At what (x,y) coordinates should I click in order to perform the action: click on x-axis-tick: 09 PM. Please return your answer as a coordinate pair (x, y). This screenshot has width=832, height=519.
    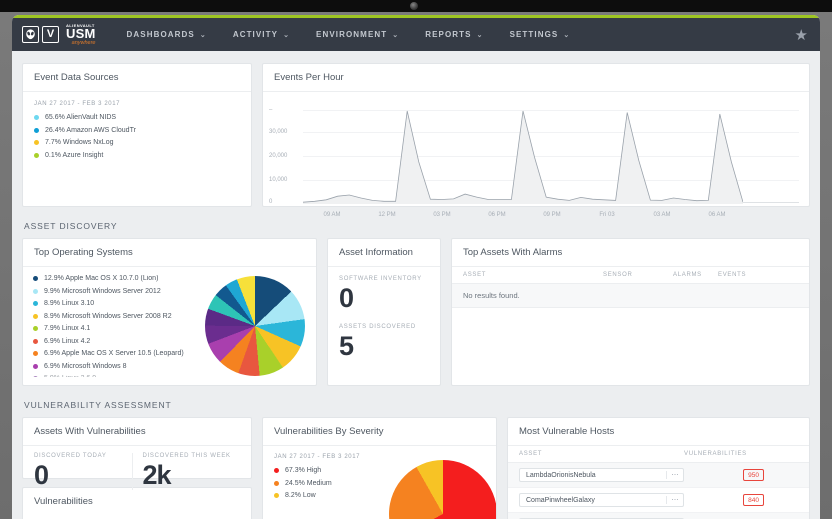
    Looking at the image, I should click on (552, 215).